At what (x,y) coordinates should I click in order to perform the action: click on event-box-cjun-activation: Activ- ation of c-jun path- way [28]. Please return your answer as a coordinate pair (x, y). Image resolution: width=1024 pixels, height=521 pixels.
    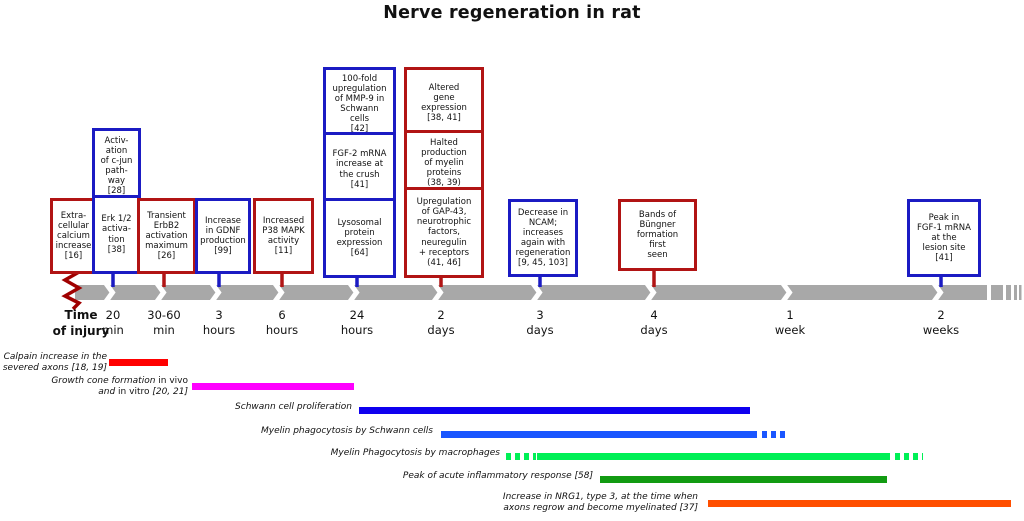
    Looking at the image, I should click on (116, 166).